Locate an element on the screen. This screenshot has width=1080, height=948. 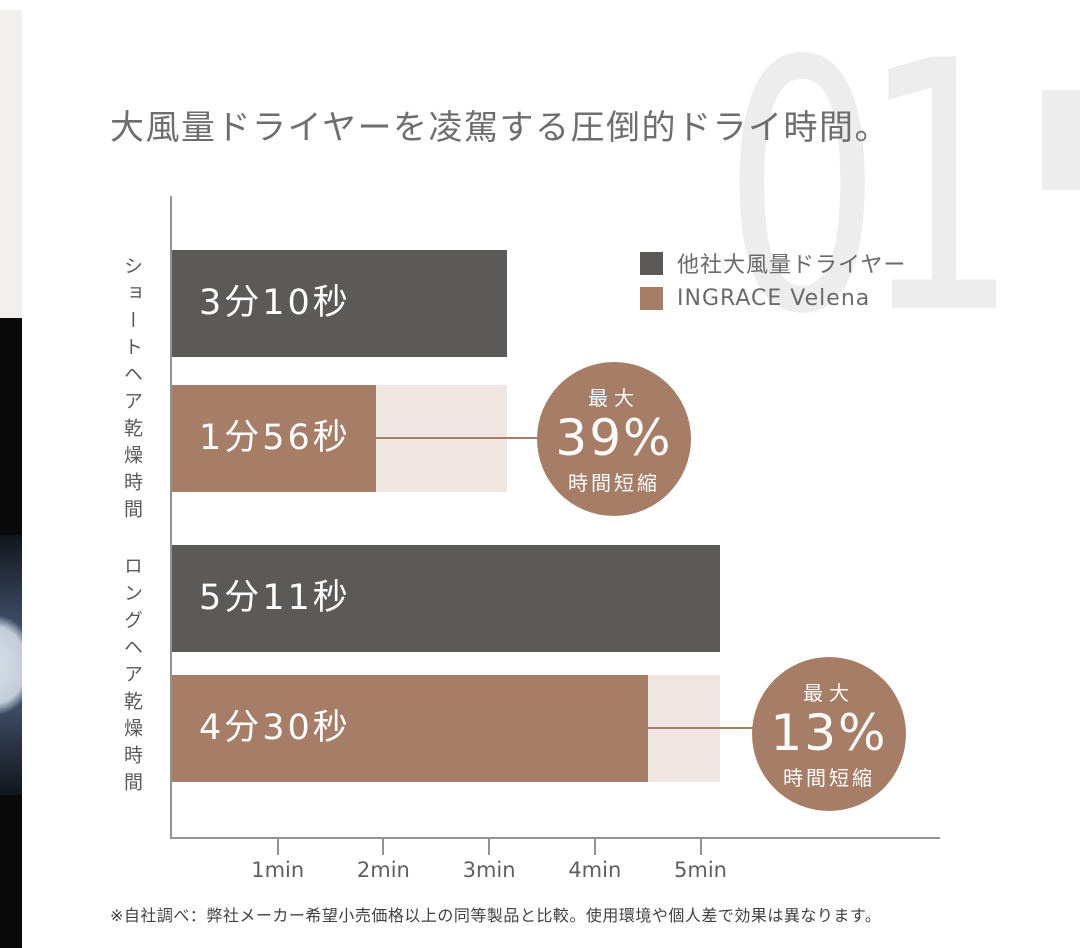
legend-label-ingrace-velena: INGRACE Velena is located at coordinates (774, 298).